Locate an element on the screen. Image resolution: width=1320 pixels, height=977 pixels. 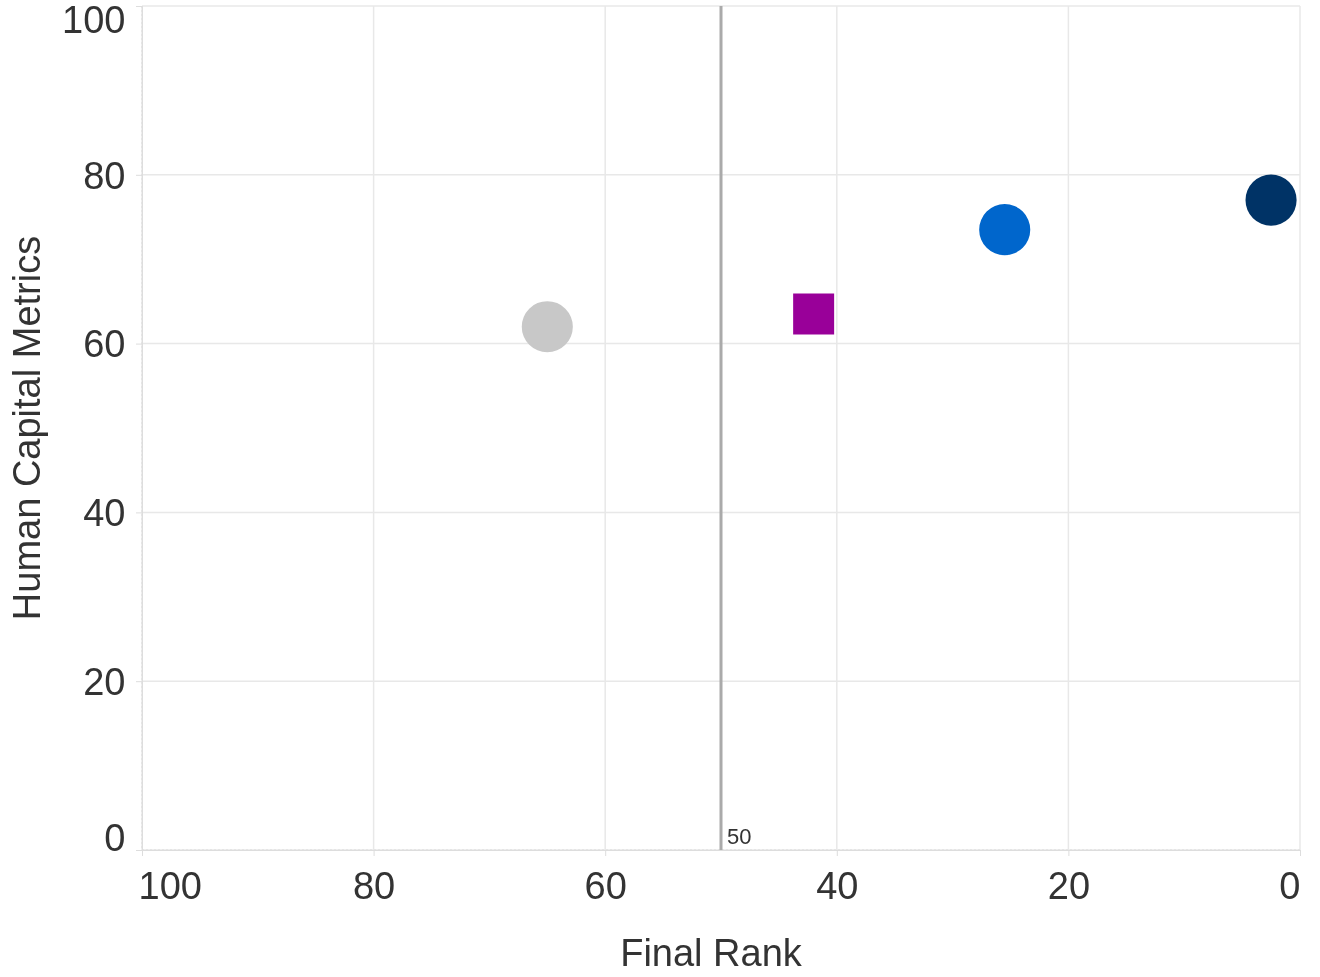
x-tick-label: 60 is located at coordinates (605, 885).